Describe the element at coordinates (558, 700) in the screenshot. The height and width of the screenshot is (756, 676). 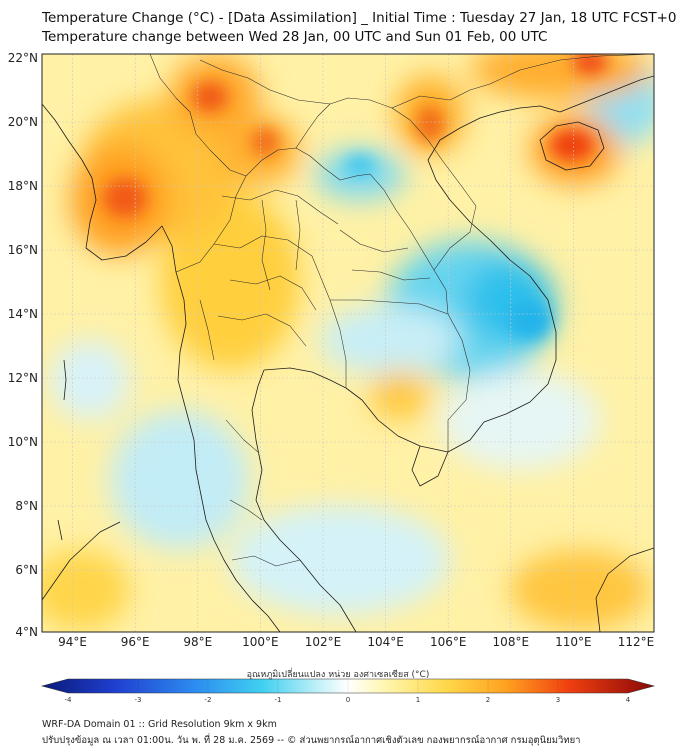
I see `colorbar-tick: 3` at that location.